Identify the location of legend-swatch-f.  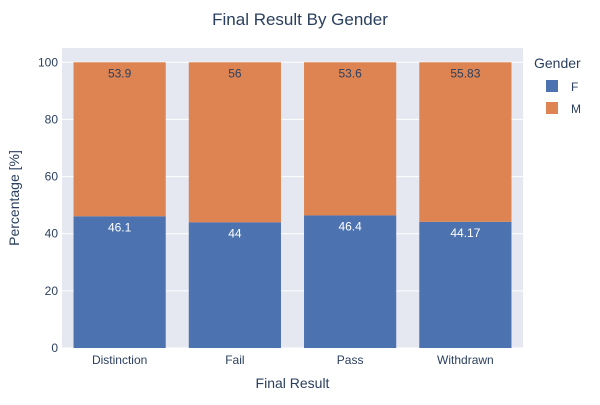
(552, 86).